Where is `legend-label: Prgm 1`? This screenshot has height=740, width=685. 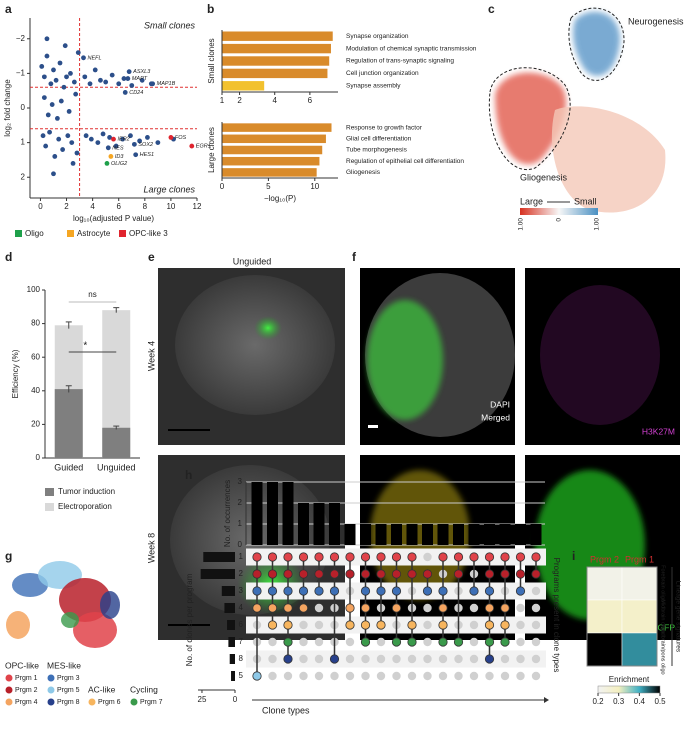 legend-label: Prgm 1 is located at coordinates (26, 678).